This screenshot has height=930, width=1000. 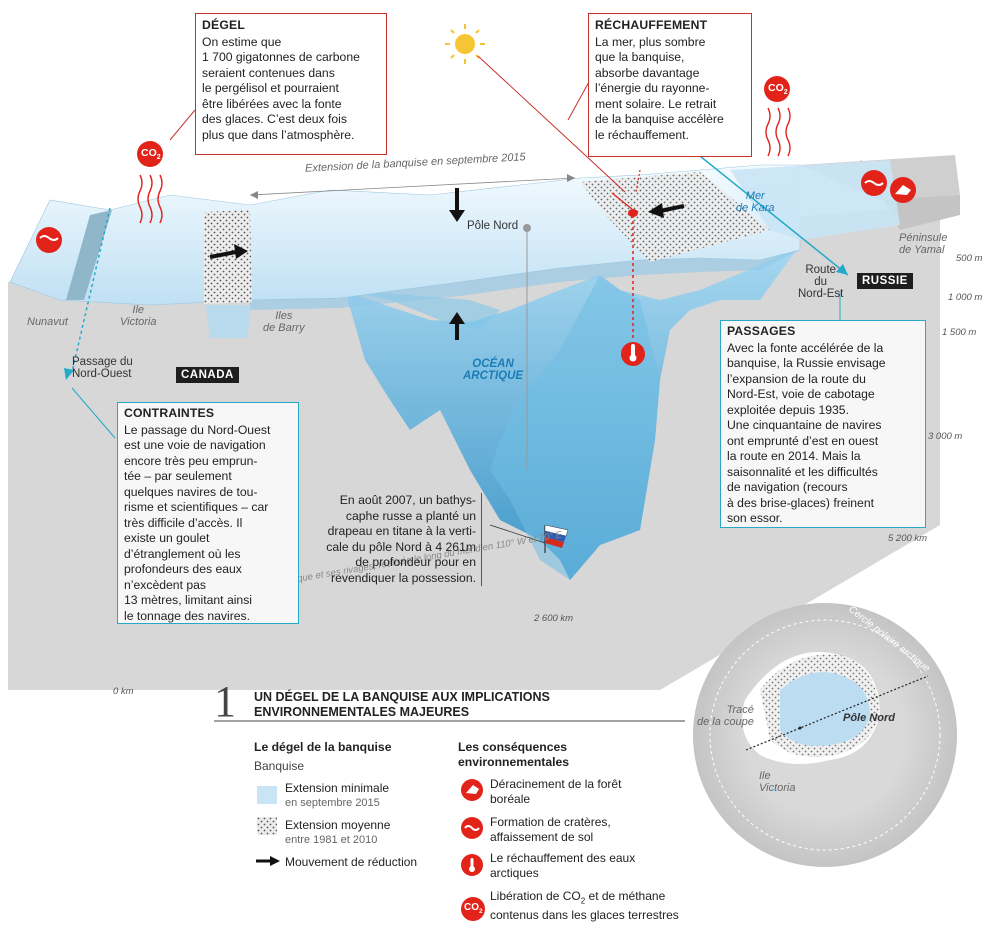 I want to click on legend-banquise-label: Banquise, so click(x=279, y=766).